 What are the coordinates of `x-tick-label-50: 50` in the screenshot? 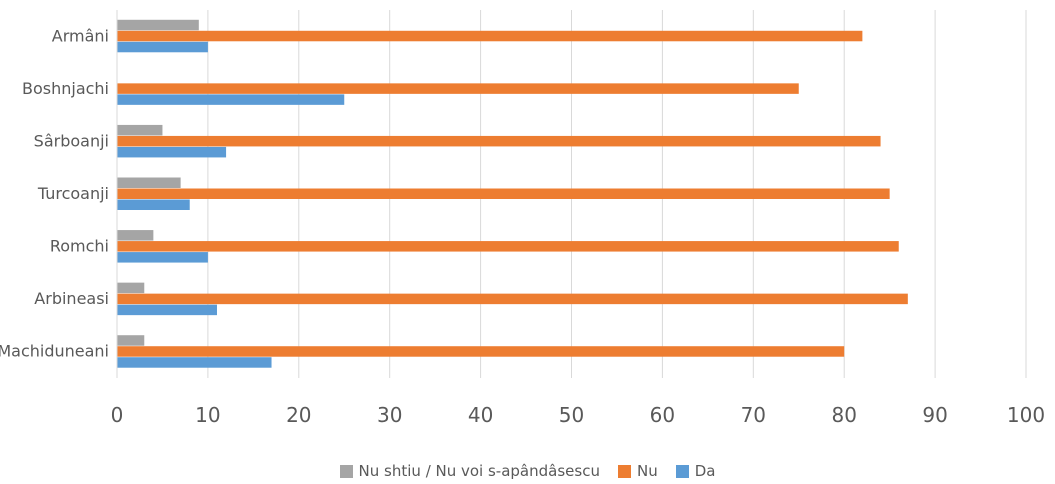 It's located at (571, 415).